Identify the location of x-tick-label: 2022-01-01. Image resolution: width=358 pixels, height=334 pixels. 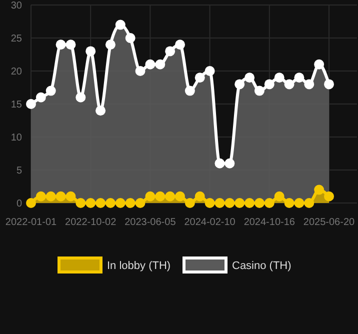
(31, 222).